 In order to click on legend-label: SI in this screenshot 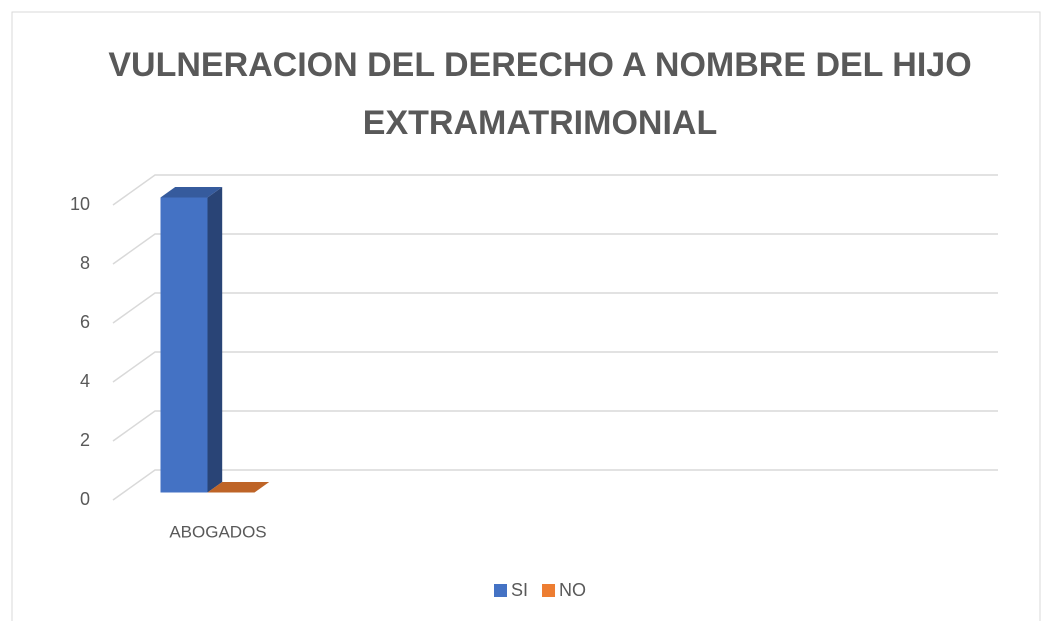, I will do `click(519, 590)`.